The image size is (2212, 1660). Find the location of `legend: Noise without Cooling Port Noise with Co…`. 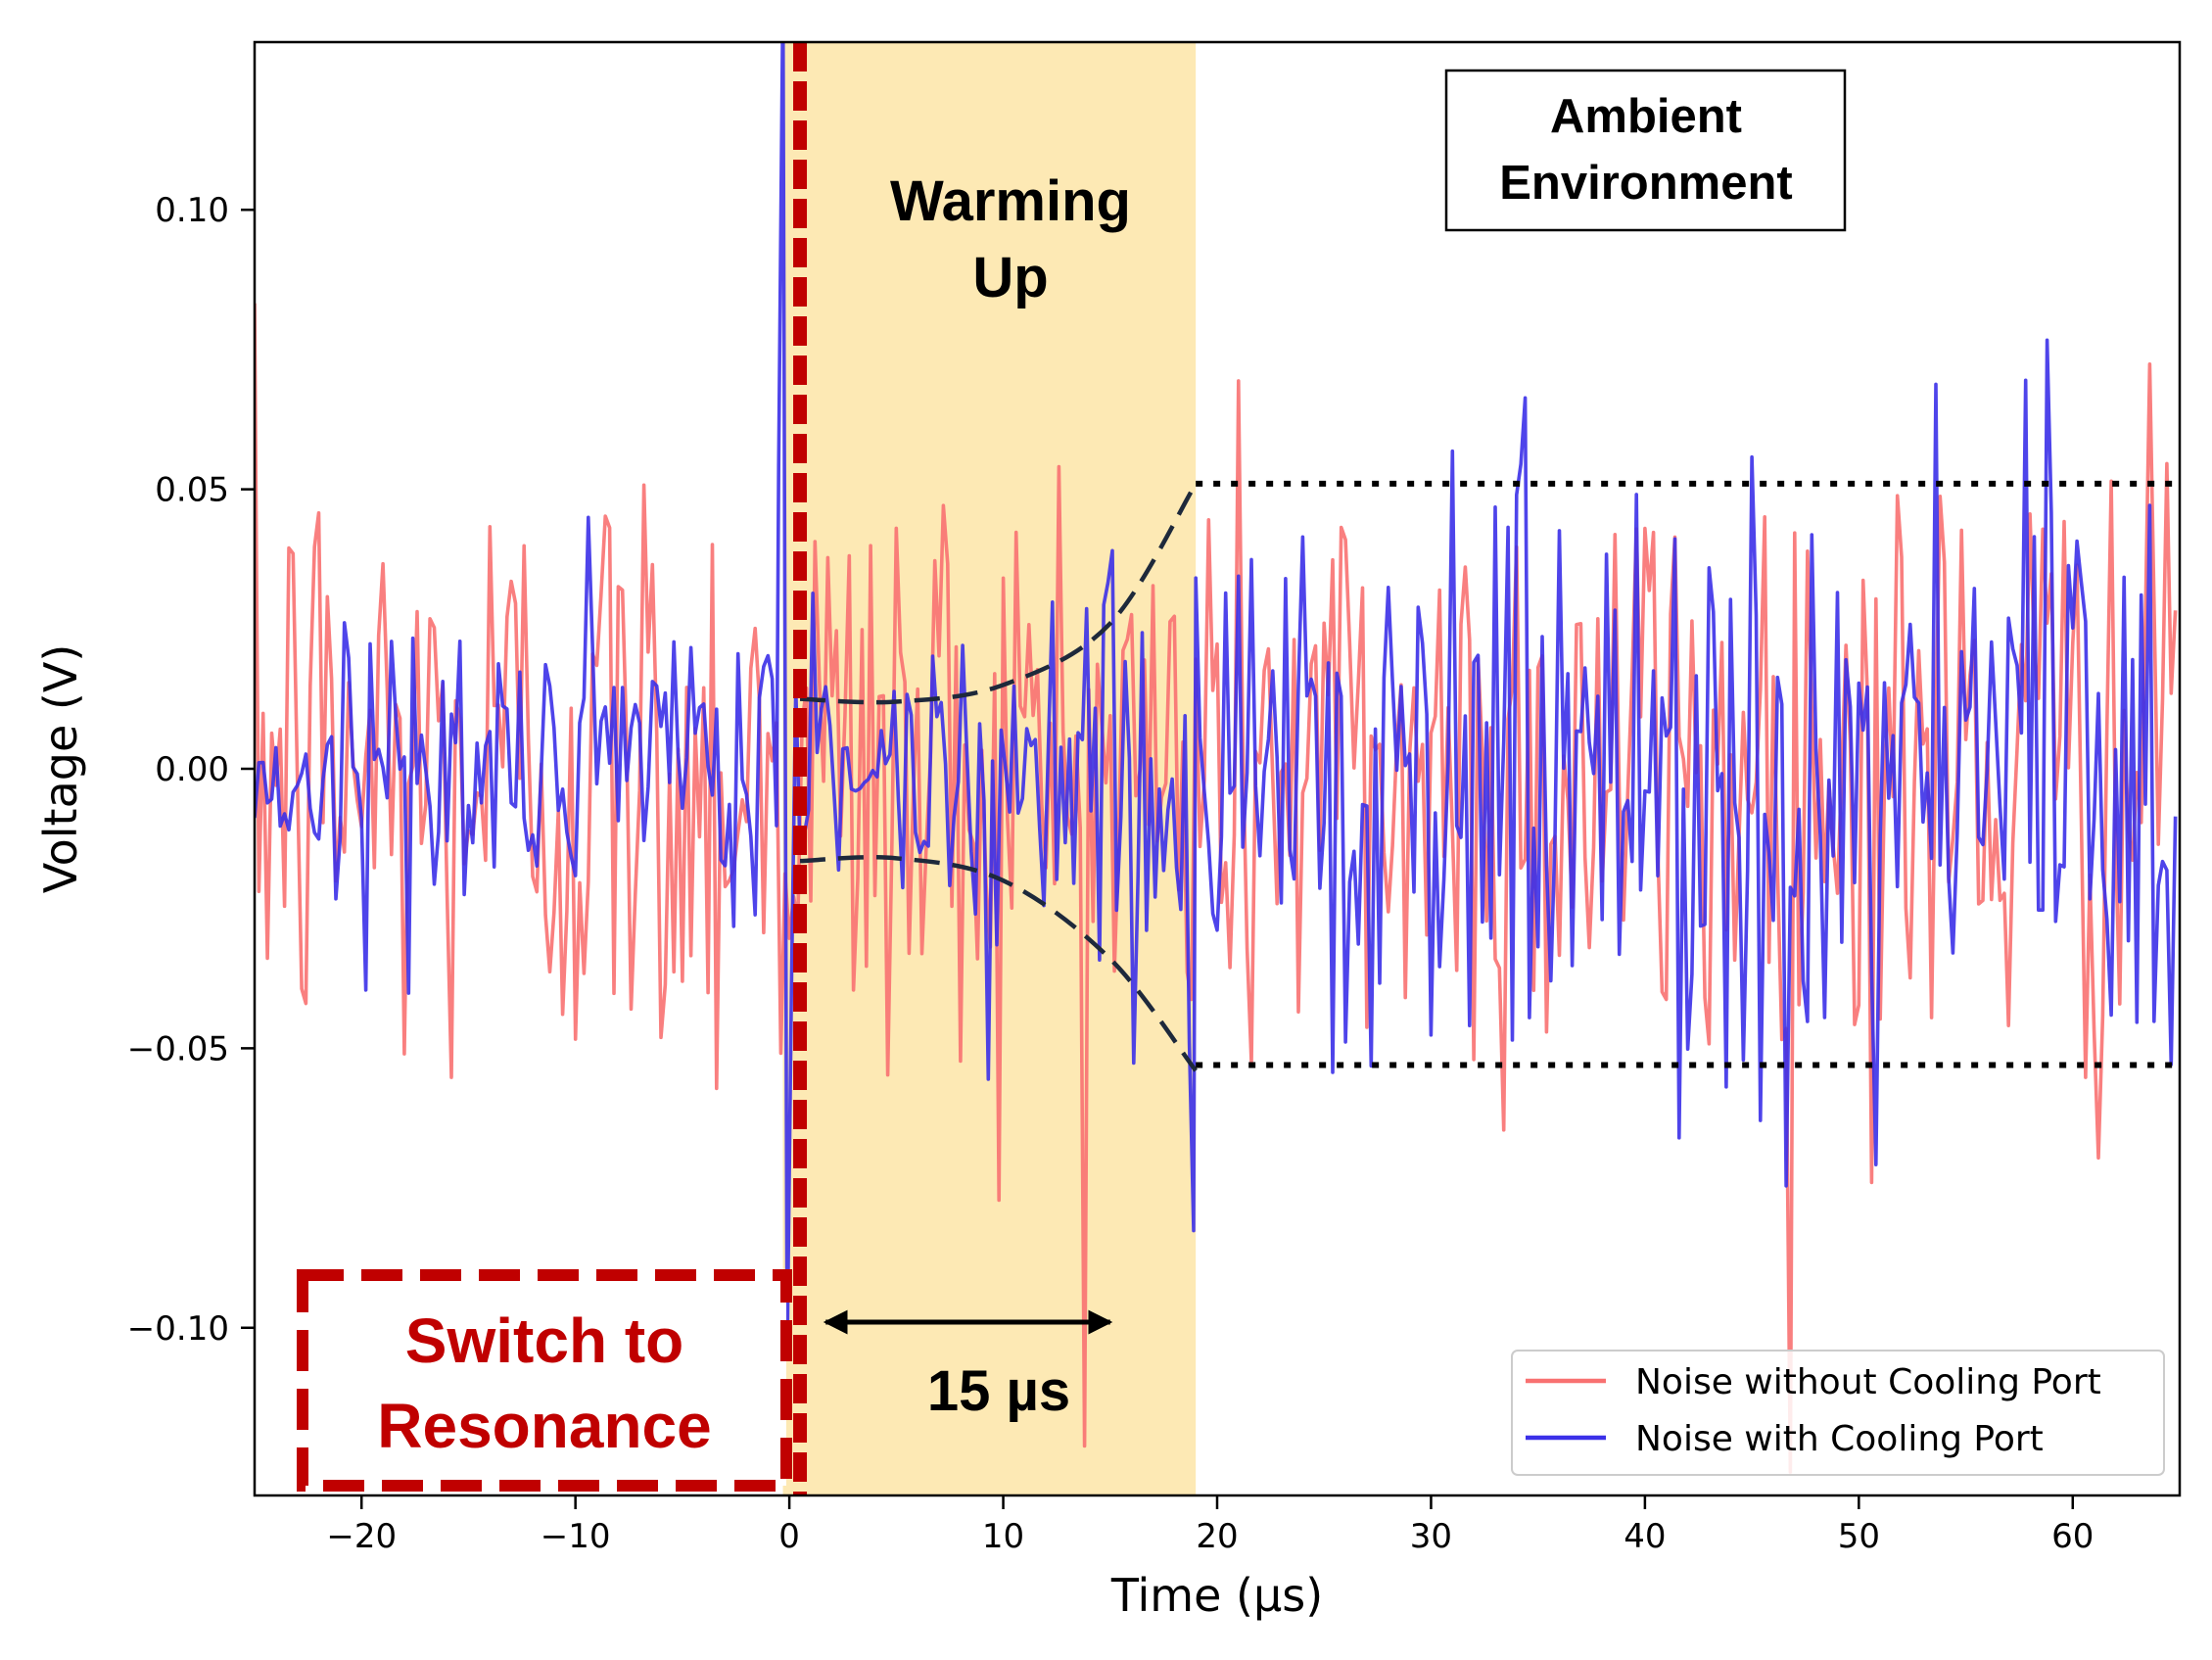

legend: Noise without Cooling Port Noise with Co… is located at coordinates (1838, 1413).